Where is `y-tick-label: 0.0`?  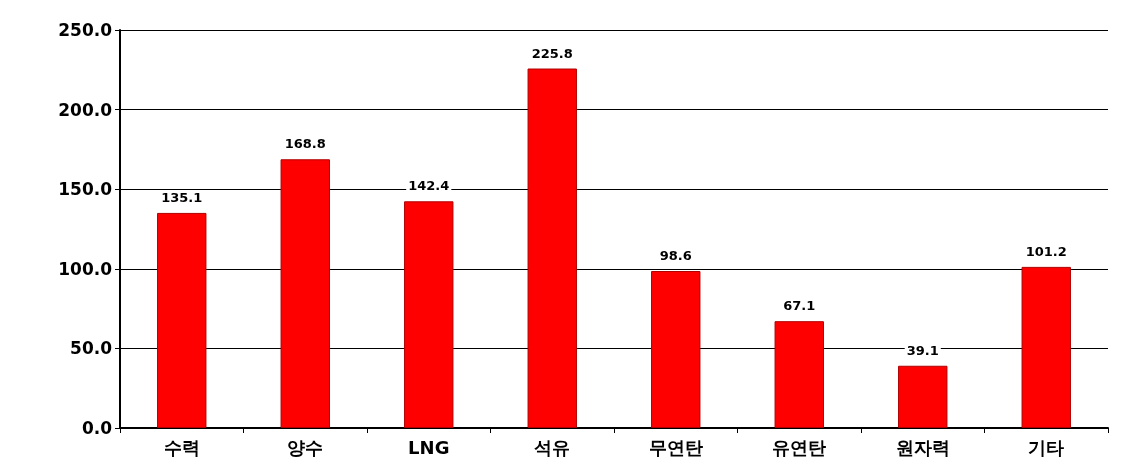 y-tick-label: 0.0 is located at coordinates (97, 428).